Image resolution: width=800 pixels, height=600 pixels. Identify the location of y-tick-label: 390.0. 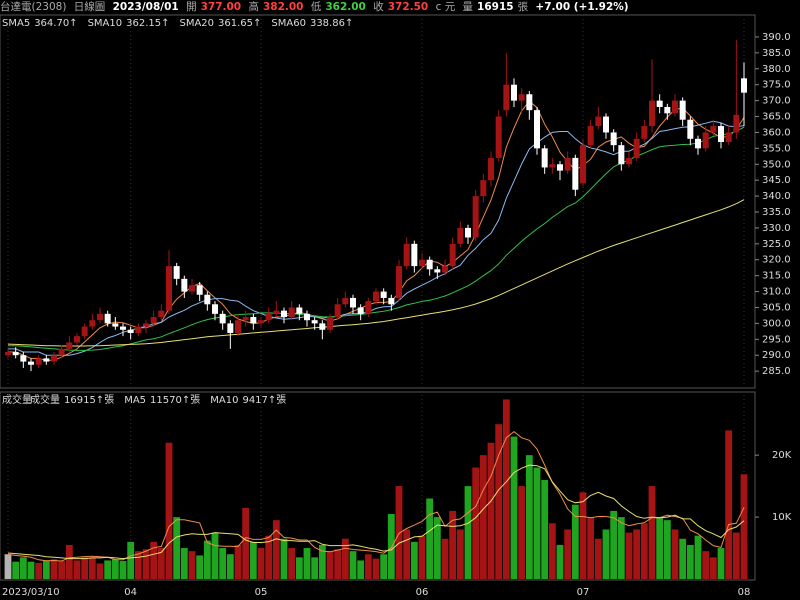
(776, 37).